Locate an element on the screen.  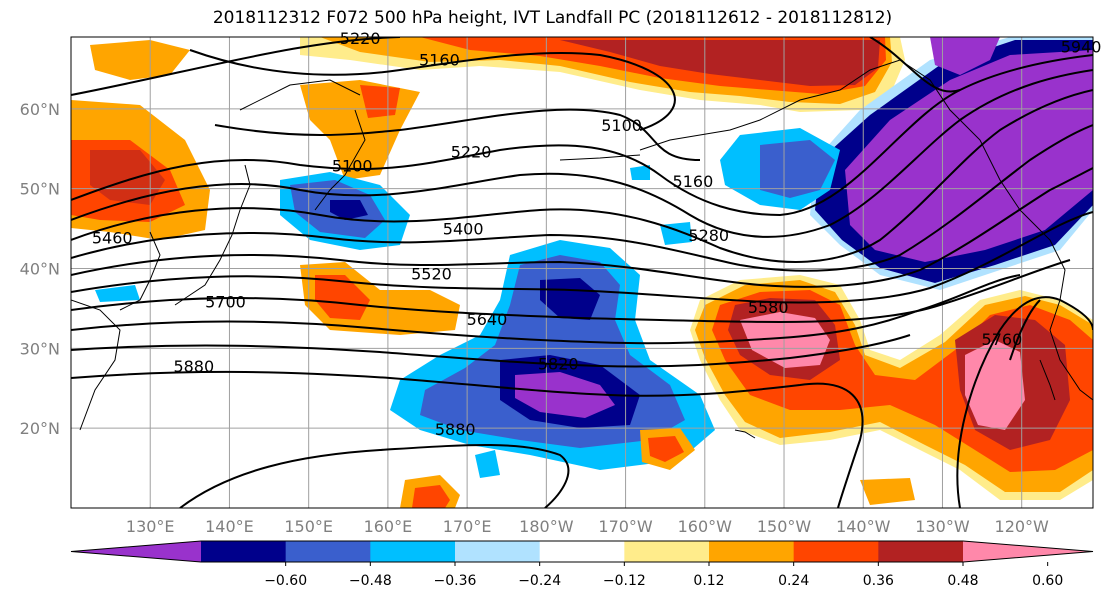
latitude-labels: 60°N 50°N 40°N 30°N 20°N is located at coordinates (40, 269).